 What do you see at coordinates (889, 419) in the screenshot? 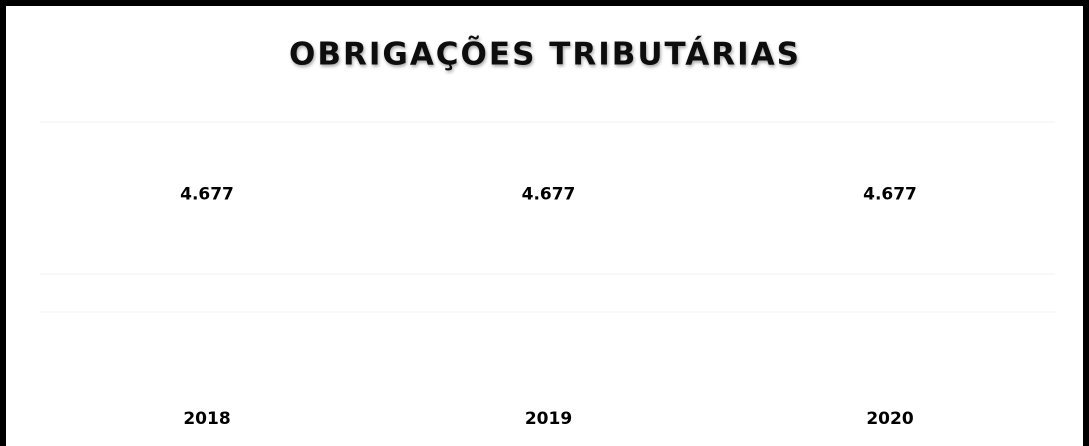
I see `x-tick-label: 2020` at bounding box center [889, 419].